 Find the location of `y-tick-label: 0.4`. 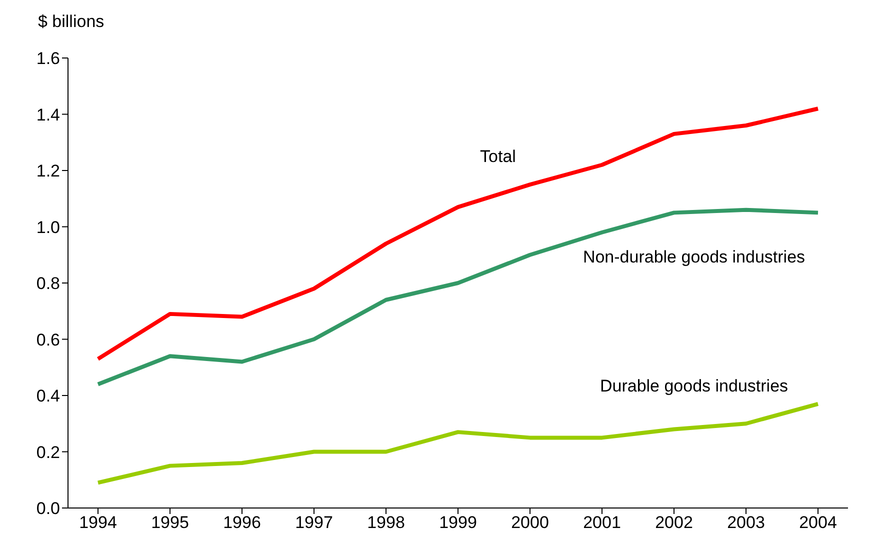

y-tick-label: 0.4 is located at coordinates (48, 396).